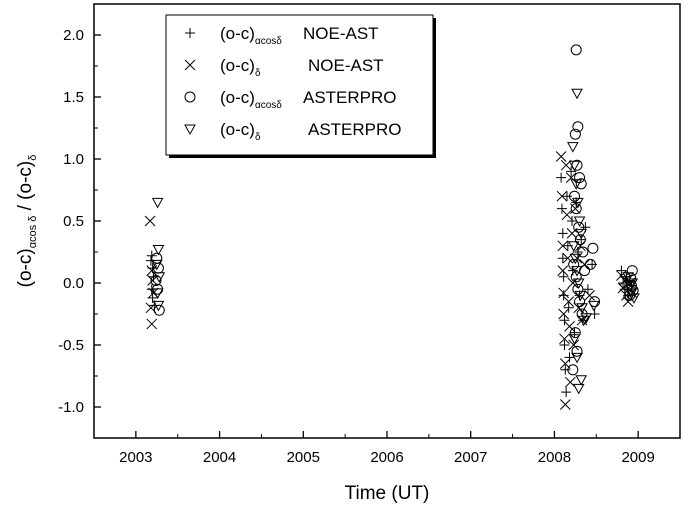 This screenshot has height=513, width=695. What do you see at coordinates (308, 99) in the screenshot?
I see `legend-label: (o-c)αcosδ ASTERPRO` at bounding box center [308, 99].